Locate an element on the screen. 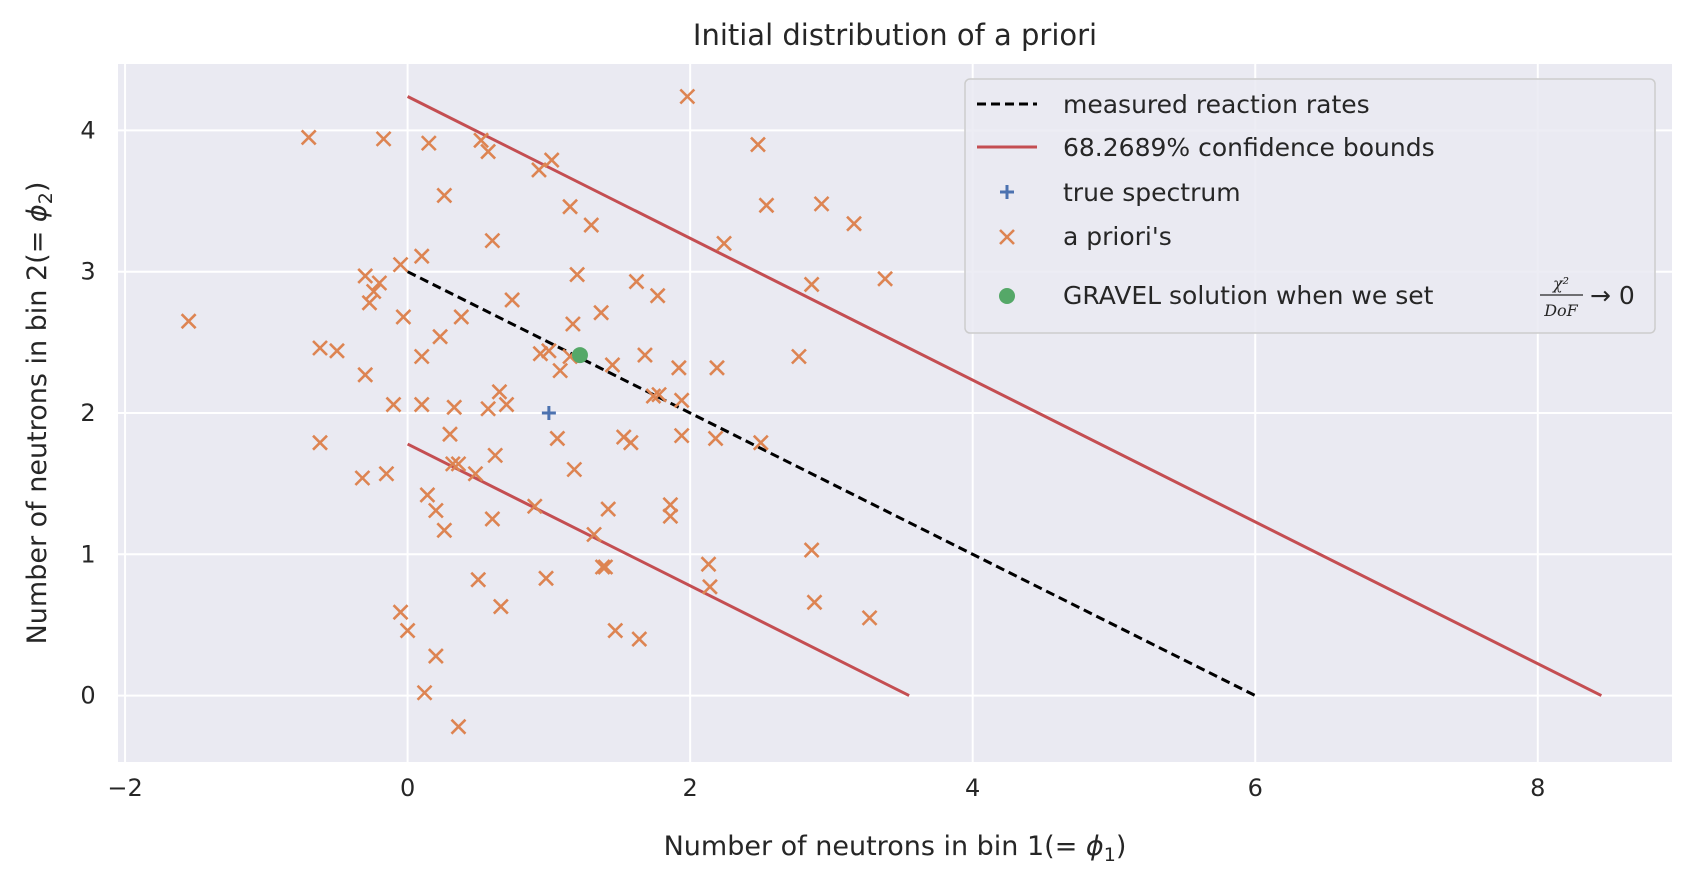  legend-true-spectrum-label: true spectrum is located at coordinates (1152, 192).